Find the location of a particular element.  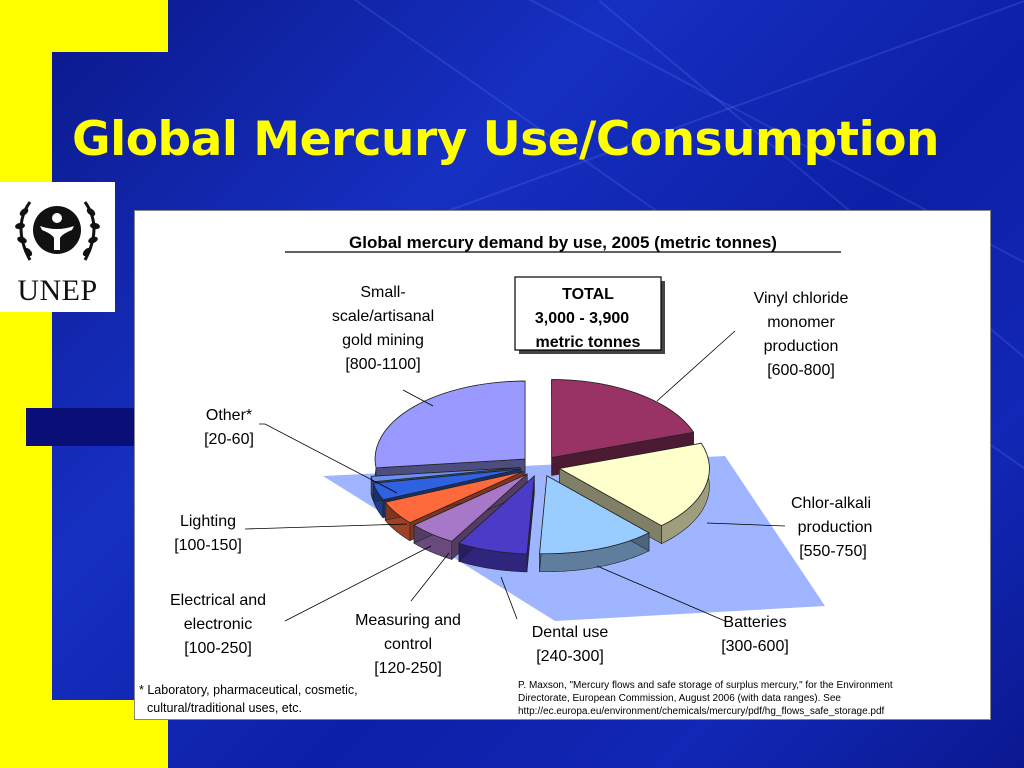

label-electrical-line2: electronic is located at coordinates (218, 624).